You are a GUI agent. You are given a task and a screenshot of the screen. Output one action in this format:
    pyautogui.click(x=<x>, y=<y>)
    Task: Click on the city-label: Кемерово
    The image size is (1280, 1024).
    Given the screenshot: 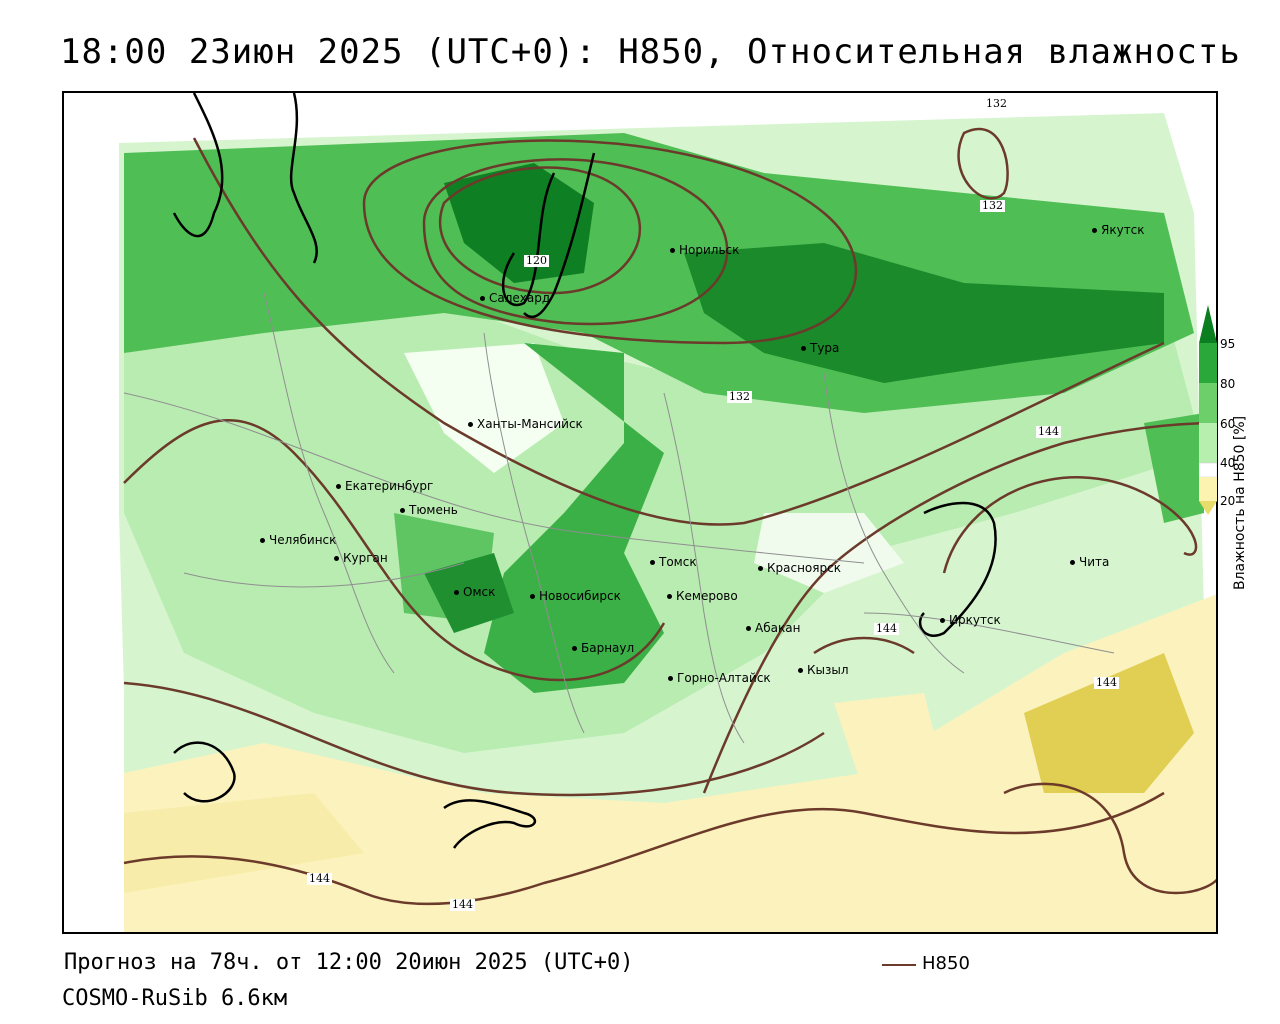 What is the action you would take?
    pyautogui.click(x=707, y=596)
    